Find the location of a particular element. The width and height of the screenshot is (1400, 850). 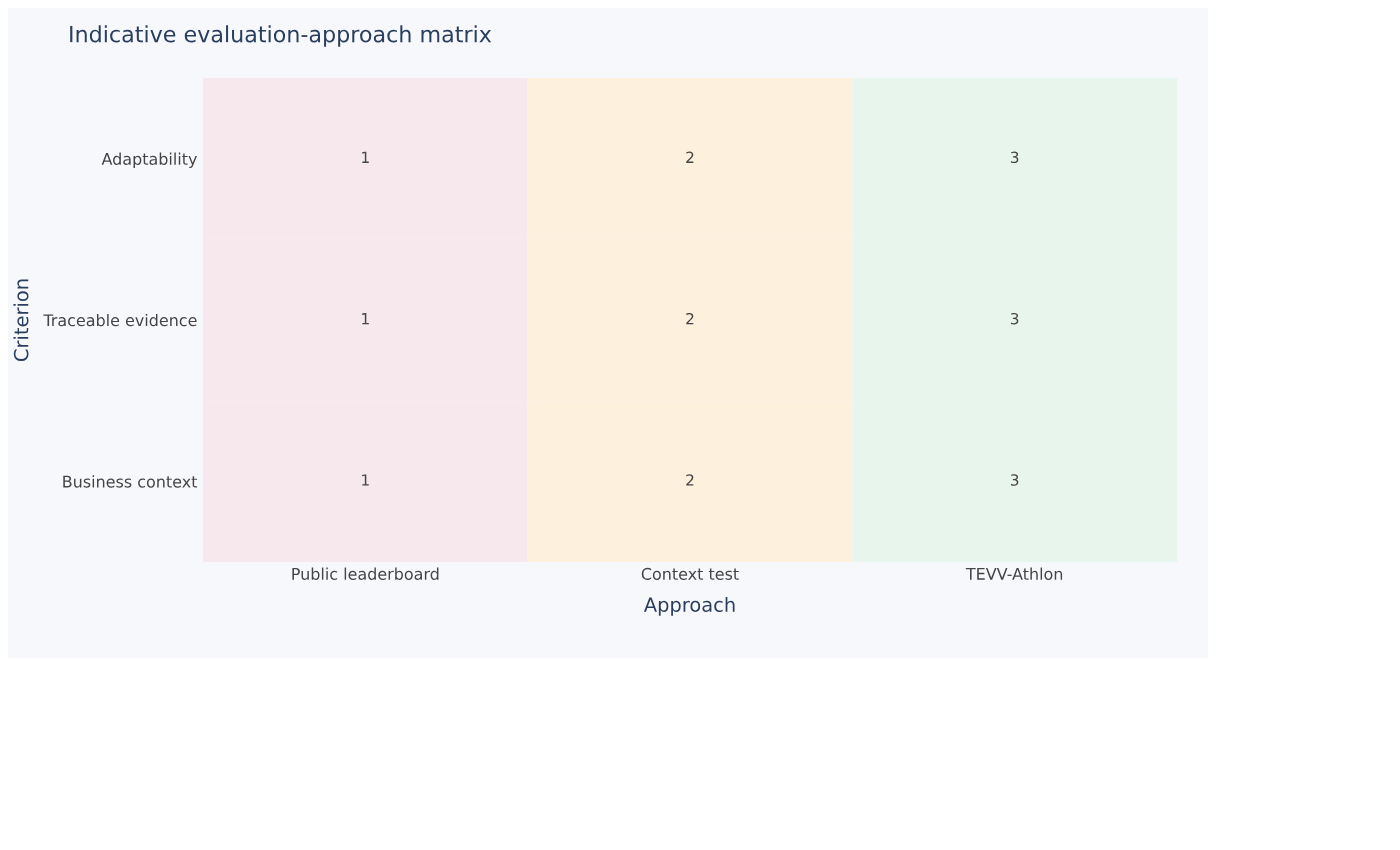

y-tick-label: Business context is located at coordinates (130, 481).